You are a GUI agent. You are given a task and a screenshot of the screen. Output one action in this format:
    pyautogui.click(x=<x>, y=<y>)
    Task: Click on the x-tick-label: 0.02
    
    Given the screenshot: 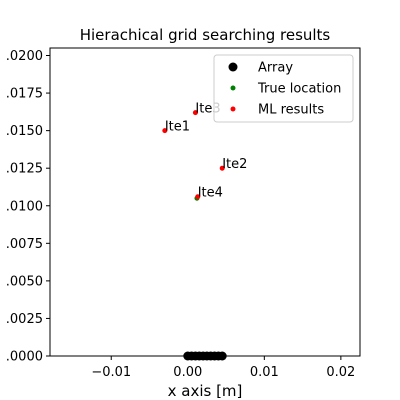 What is the action you would take?
    pyautogui.click(x=340, y=372)
    